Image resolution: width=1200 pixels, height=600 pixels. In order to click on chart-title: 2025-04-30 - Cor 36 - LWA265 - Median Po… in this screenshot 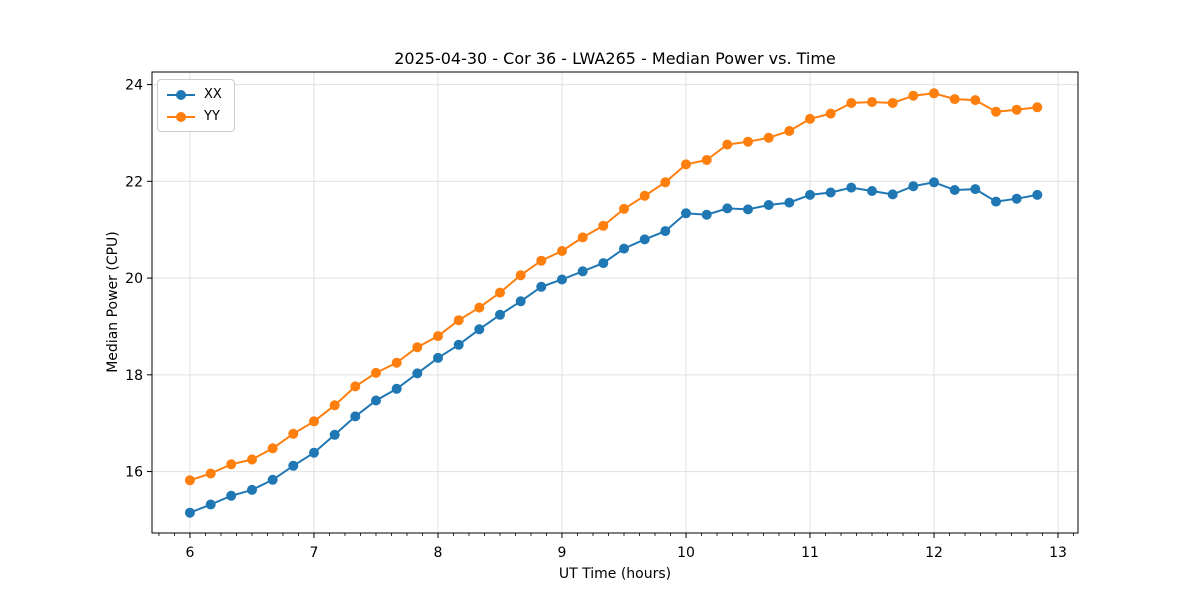, I will do `click(615, 58)`.